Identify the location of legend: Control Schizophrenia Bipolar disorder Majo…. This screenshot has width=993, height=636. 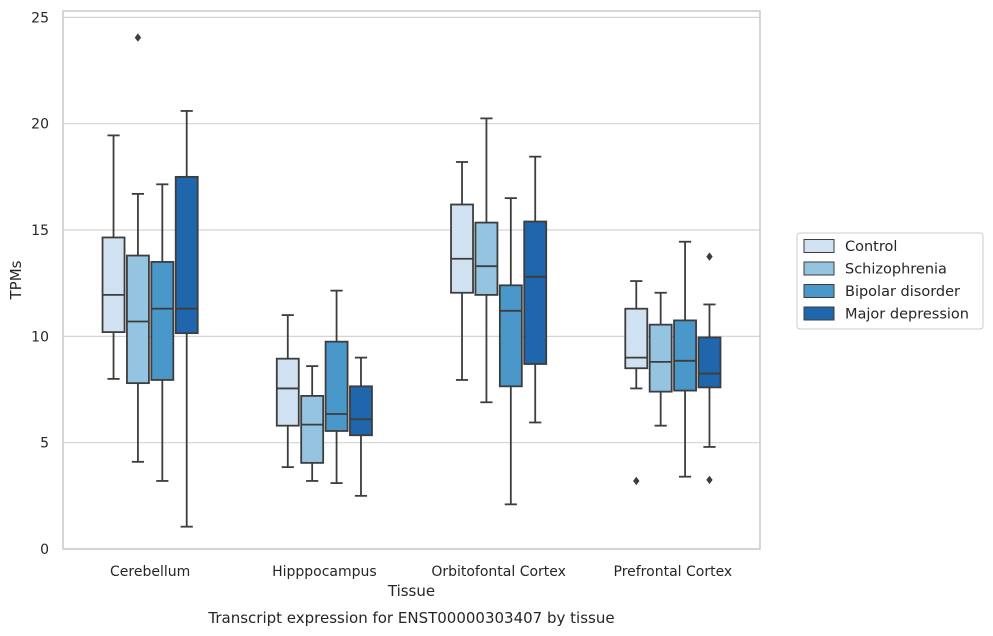
(890, 281).